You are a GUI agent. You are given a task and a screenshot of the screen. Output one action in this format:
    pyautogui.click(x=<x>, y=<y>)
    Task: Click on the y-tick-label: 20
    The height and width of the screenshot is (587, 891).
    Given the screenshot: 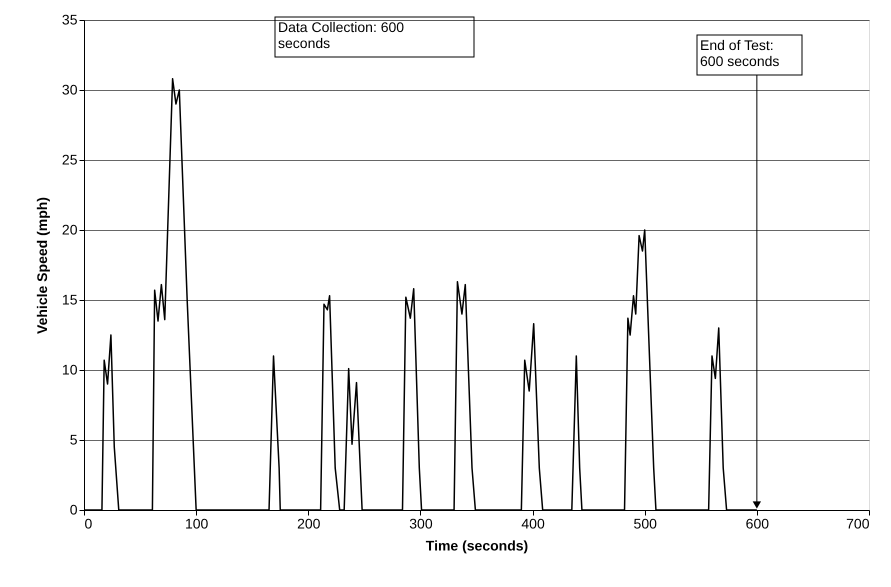 What is the action you would take?
    pyautogui.click(x=70, y=230)
    